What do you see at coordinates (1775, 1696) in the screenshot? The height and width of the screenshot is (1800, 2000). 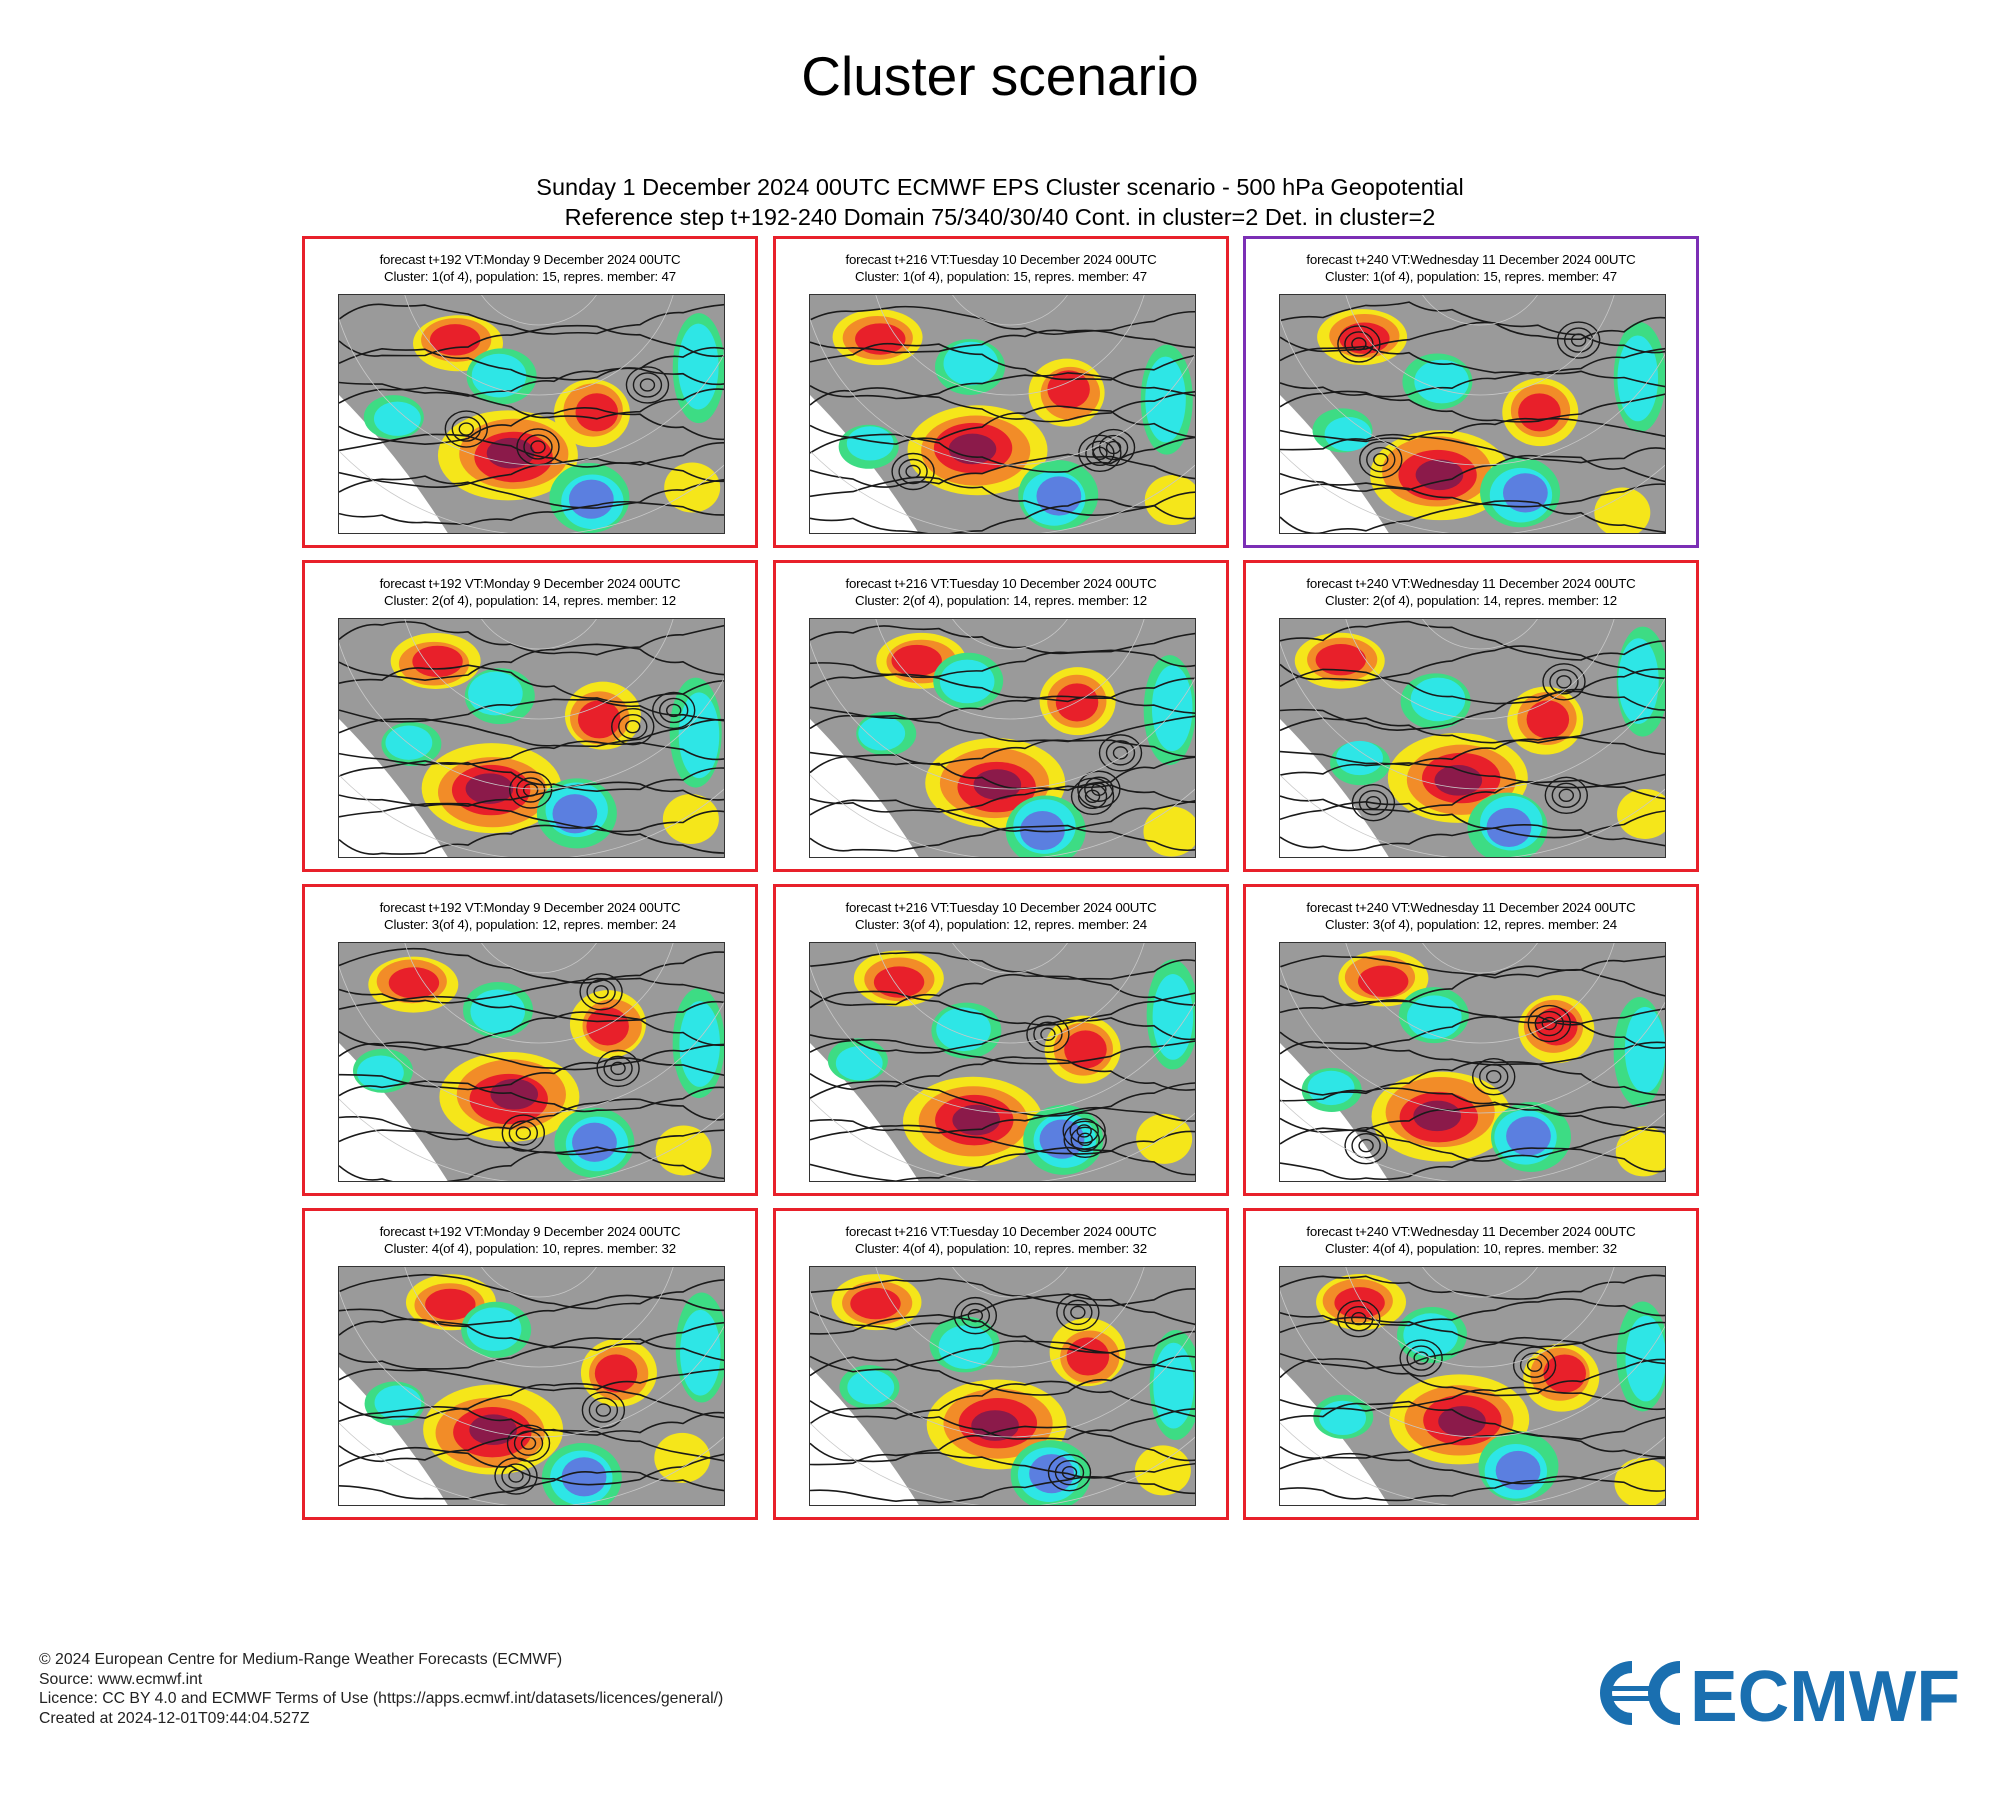 I see `ecmwf-logo: ECMWF` at bounding box center [1775, 1696].